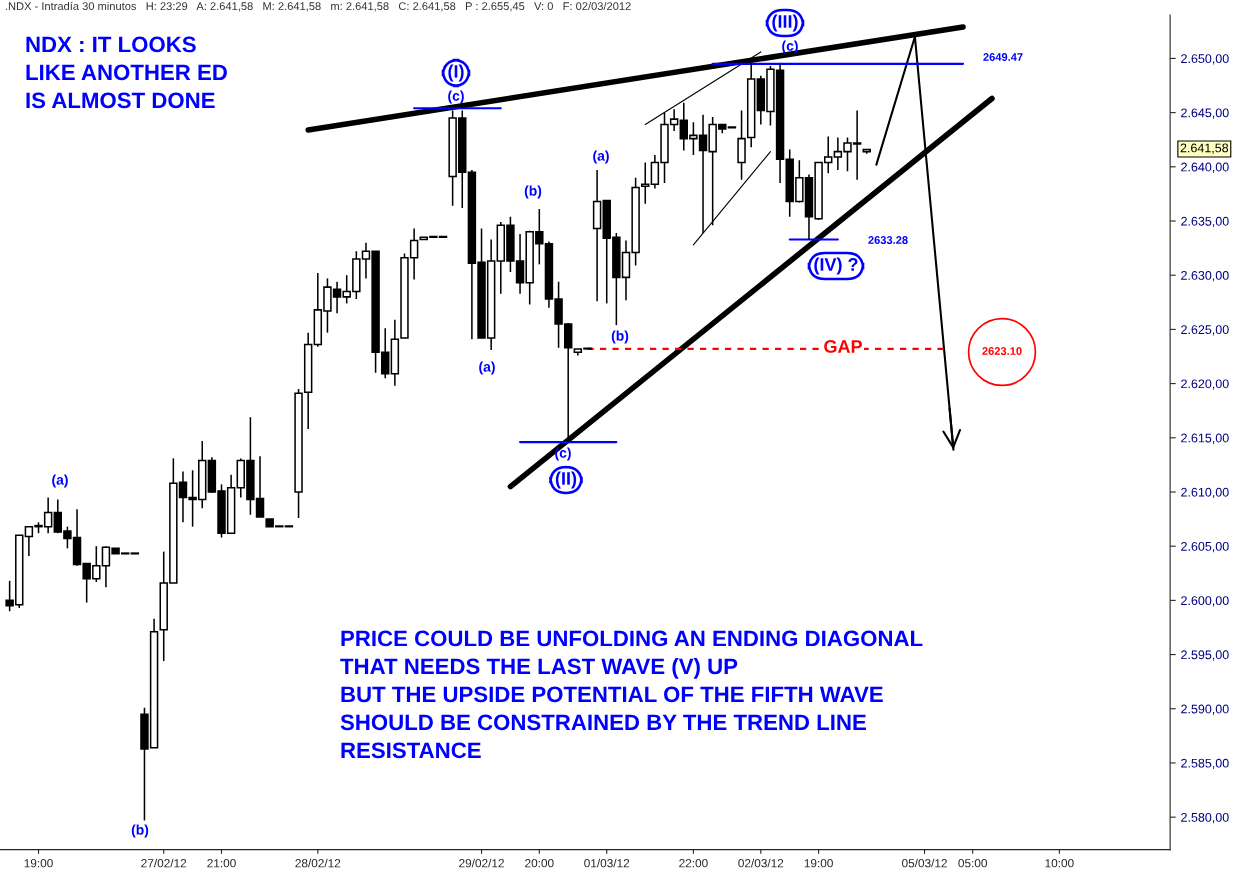 The height and width of the screenshot is (886, 1233). I want to click on x-tick-label: 22:00, so click(693, 863).